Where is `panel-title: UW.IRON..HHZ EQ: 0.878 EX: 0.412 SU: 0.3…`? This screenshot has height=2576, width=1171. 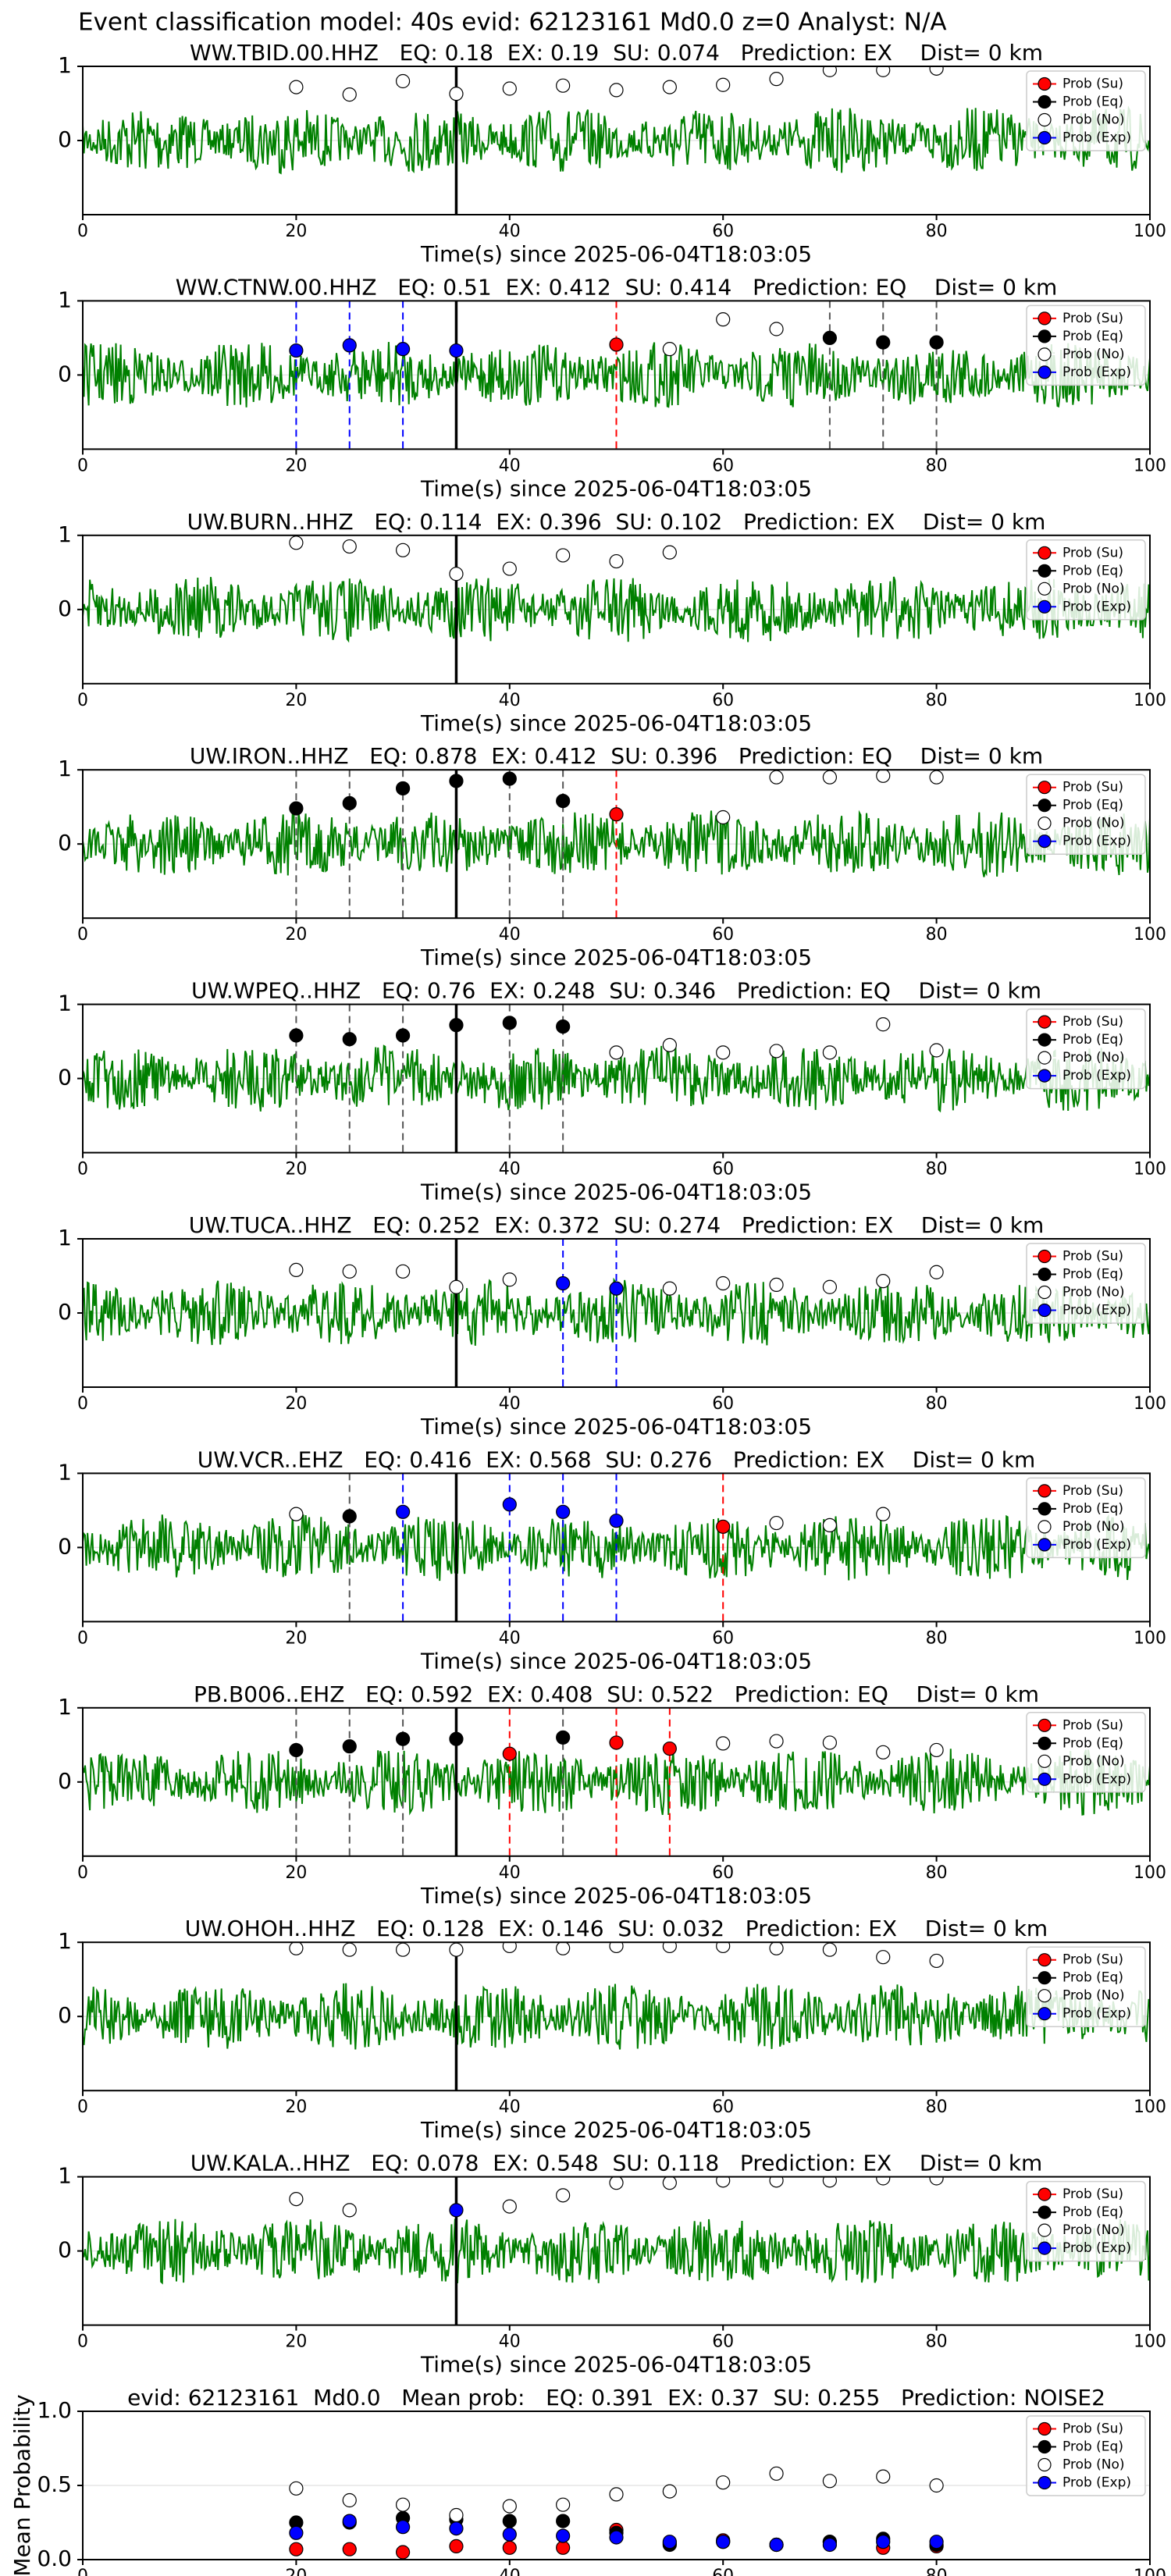
panel-title: UW.IRON..HHZ EQ: 0.878 EX: 0.412 SU: 0.3… is located at coordinates (616, 756).